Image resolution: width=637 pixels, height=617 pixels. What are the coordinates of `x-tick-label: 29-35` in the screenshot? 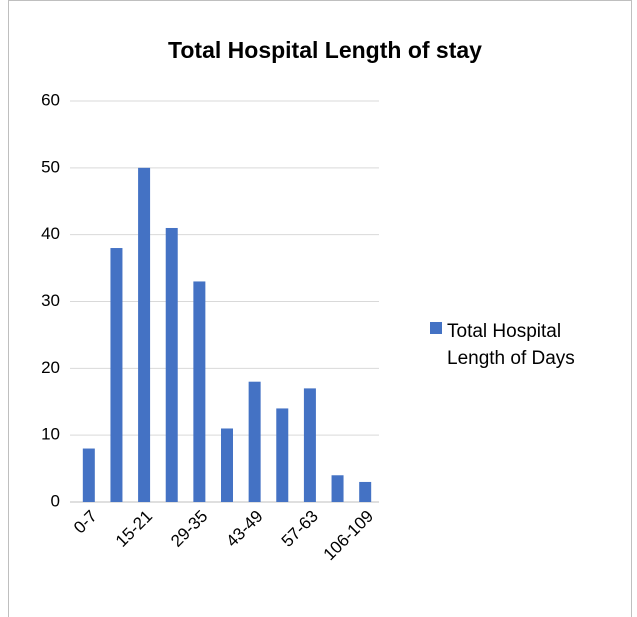 It's located at (189, 529).